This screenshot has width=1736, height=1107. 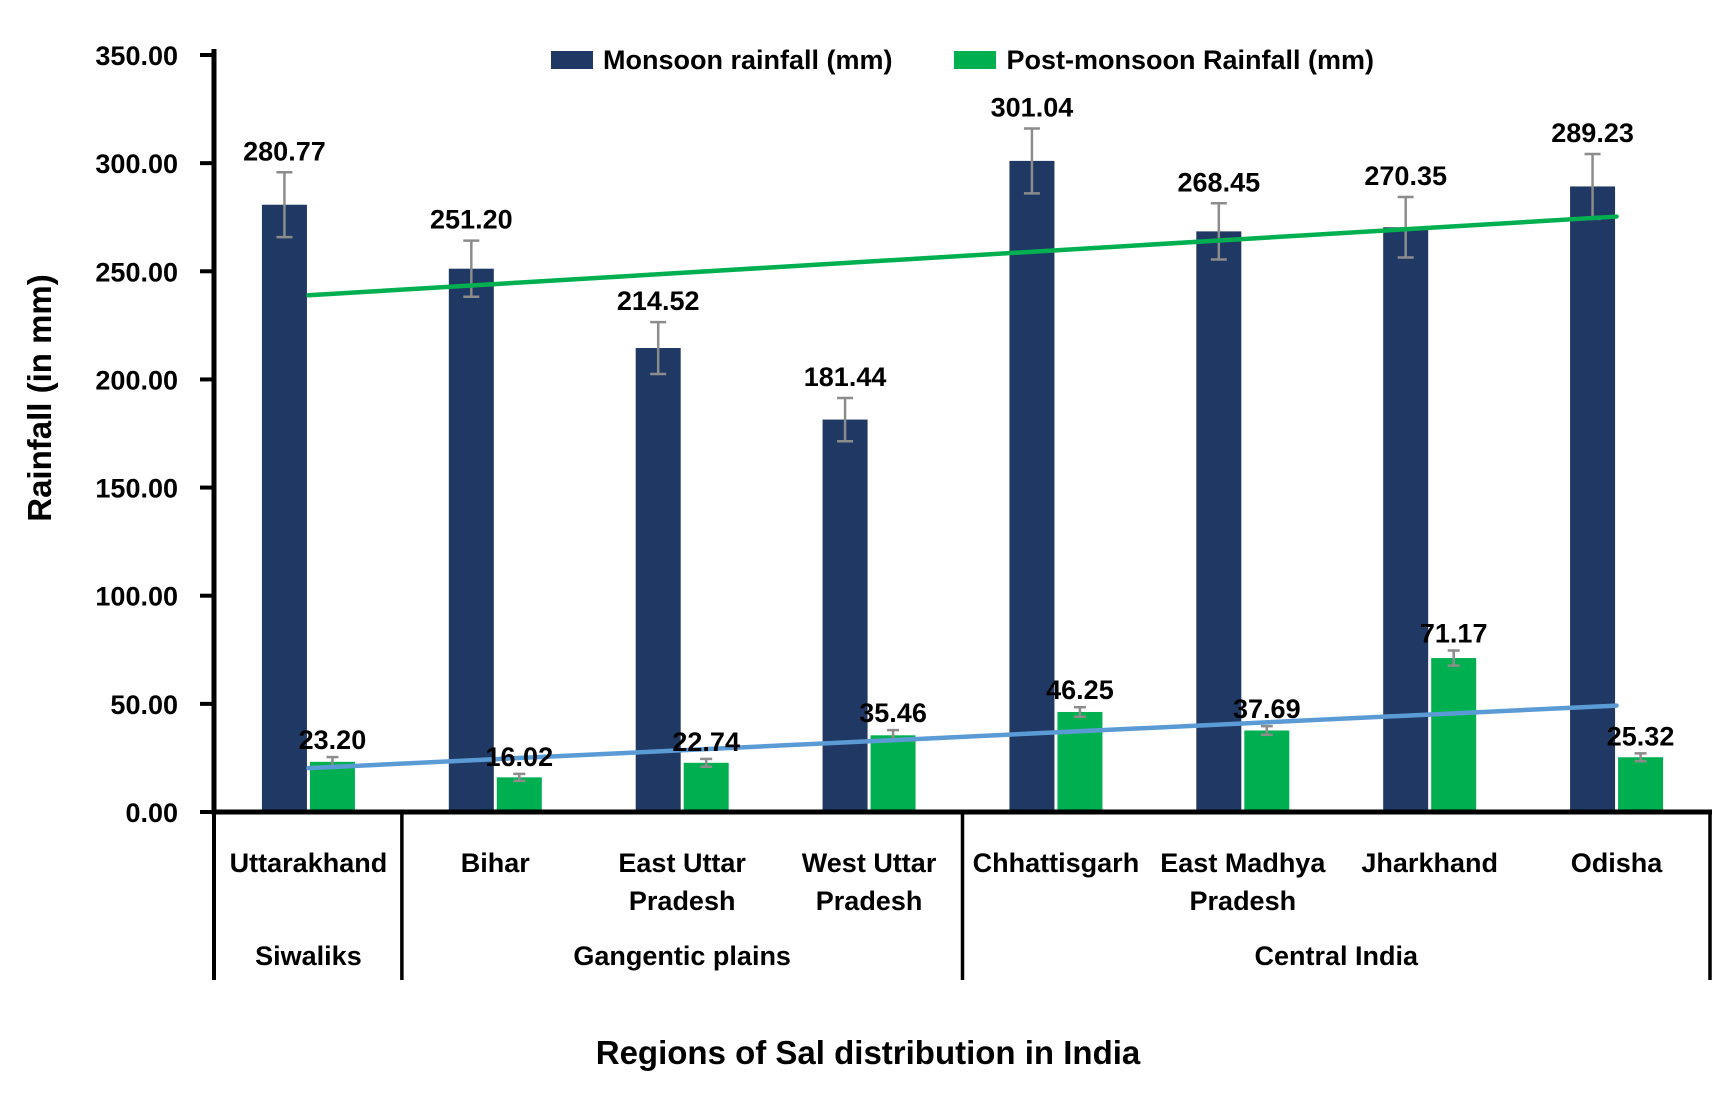 I want to click on bar-monsoon-rainfall-mm-bihar, so click(x=471, y=540).